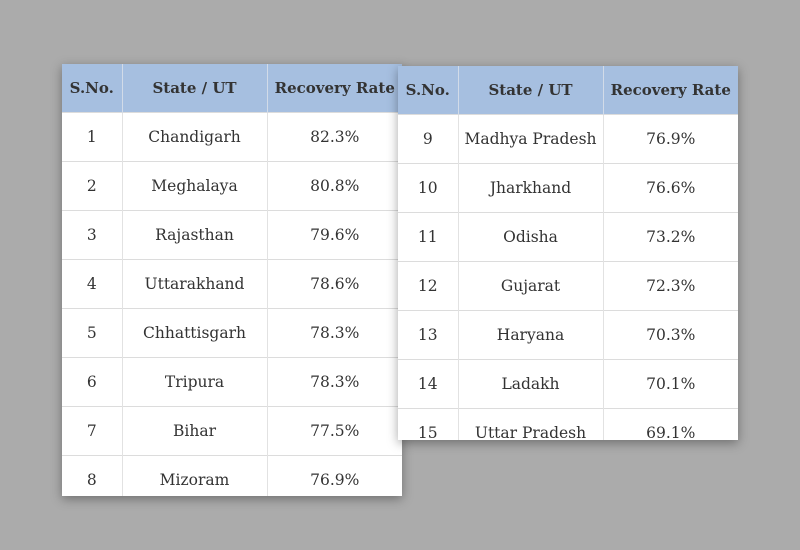  I want to click on table-row: 9 Madhya Pradesh 76.9%, so click(568, 139).